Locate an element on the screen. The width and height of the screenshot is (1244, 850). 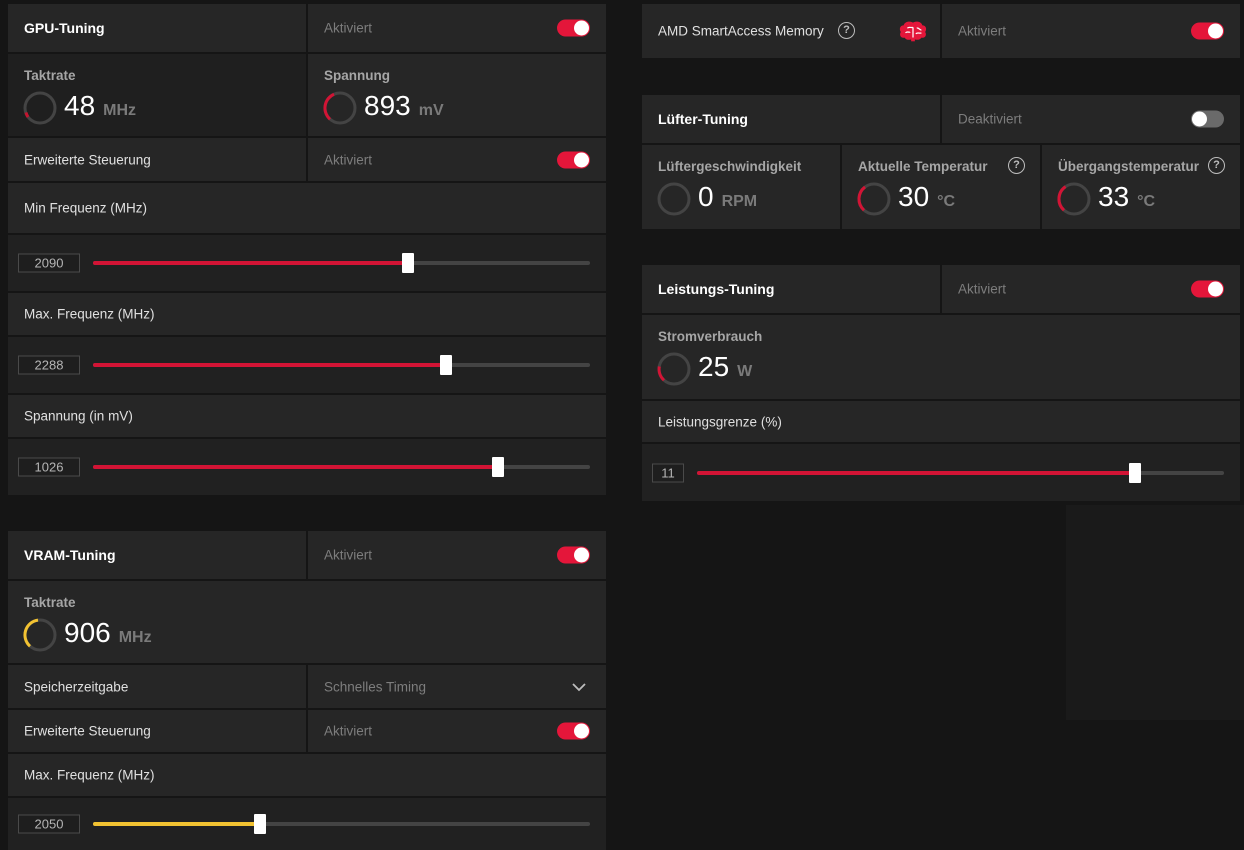
gpu-tuning-title: GPU-Tuning is located at coordinates (64, 28).